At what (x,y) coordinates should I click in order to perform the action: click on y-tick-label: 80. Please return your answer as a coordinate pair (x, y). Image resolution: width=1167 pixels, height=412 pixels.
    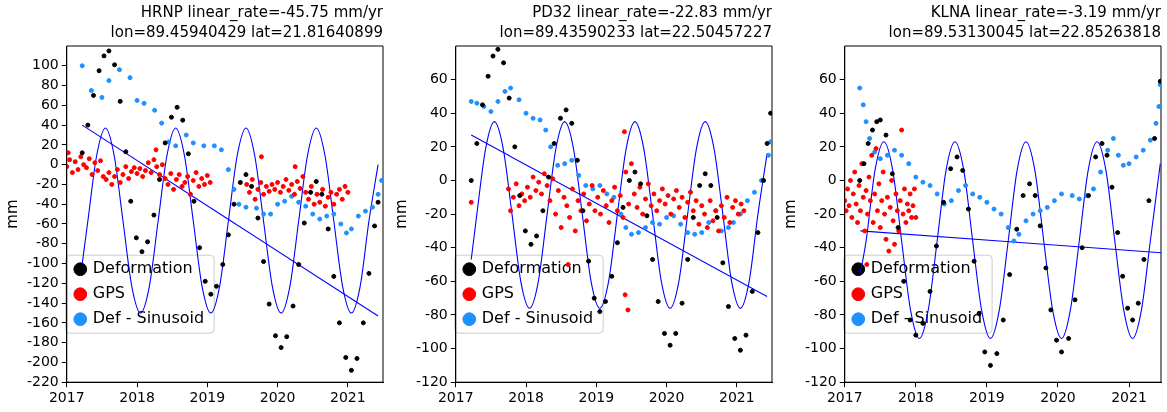
    Looking at the image, I should click on (49, 84).